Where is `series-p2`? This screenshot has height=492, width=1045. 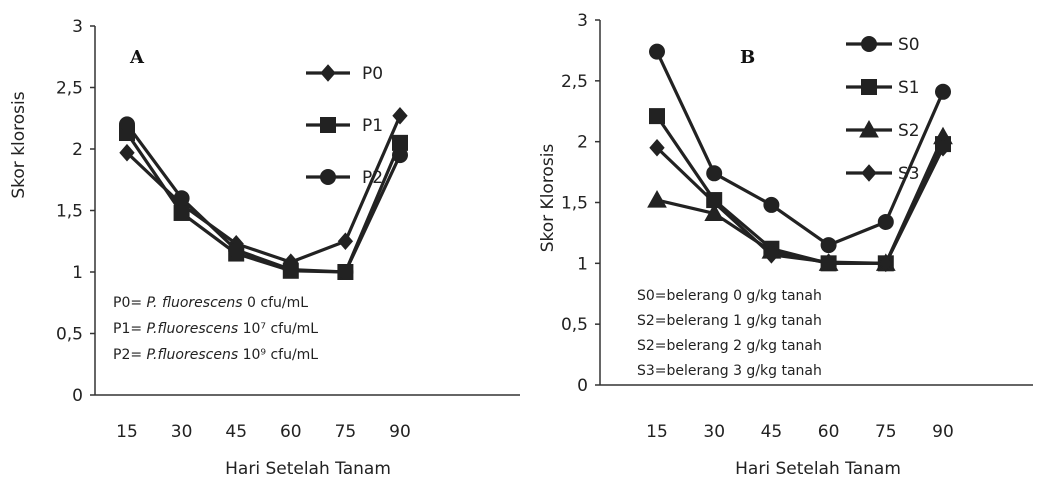 series-p2 is located at coordinates (263, 198).